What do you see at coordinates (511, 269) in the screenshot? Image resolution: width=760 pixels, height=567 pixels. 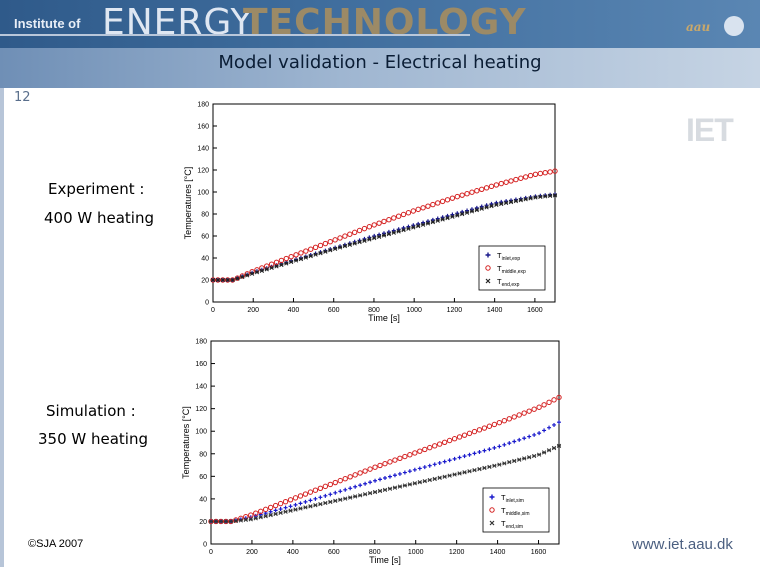 I see `legend-entry: Tmiddle,exp` at bounding box center [511, 269].